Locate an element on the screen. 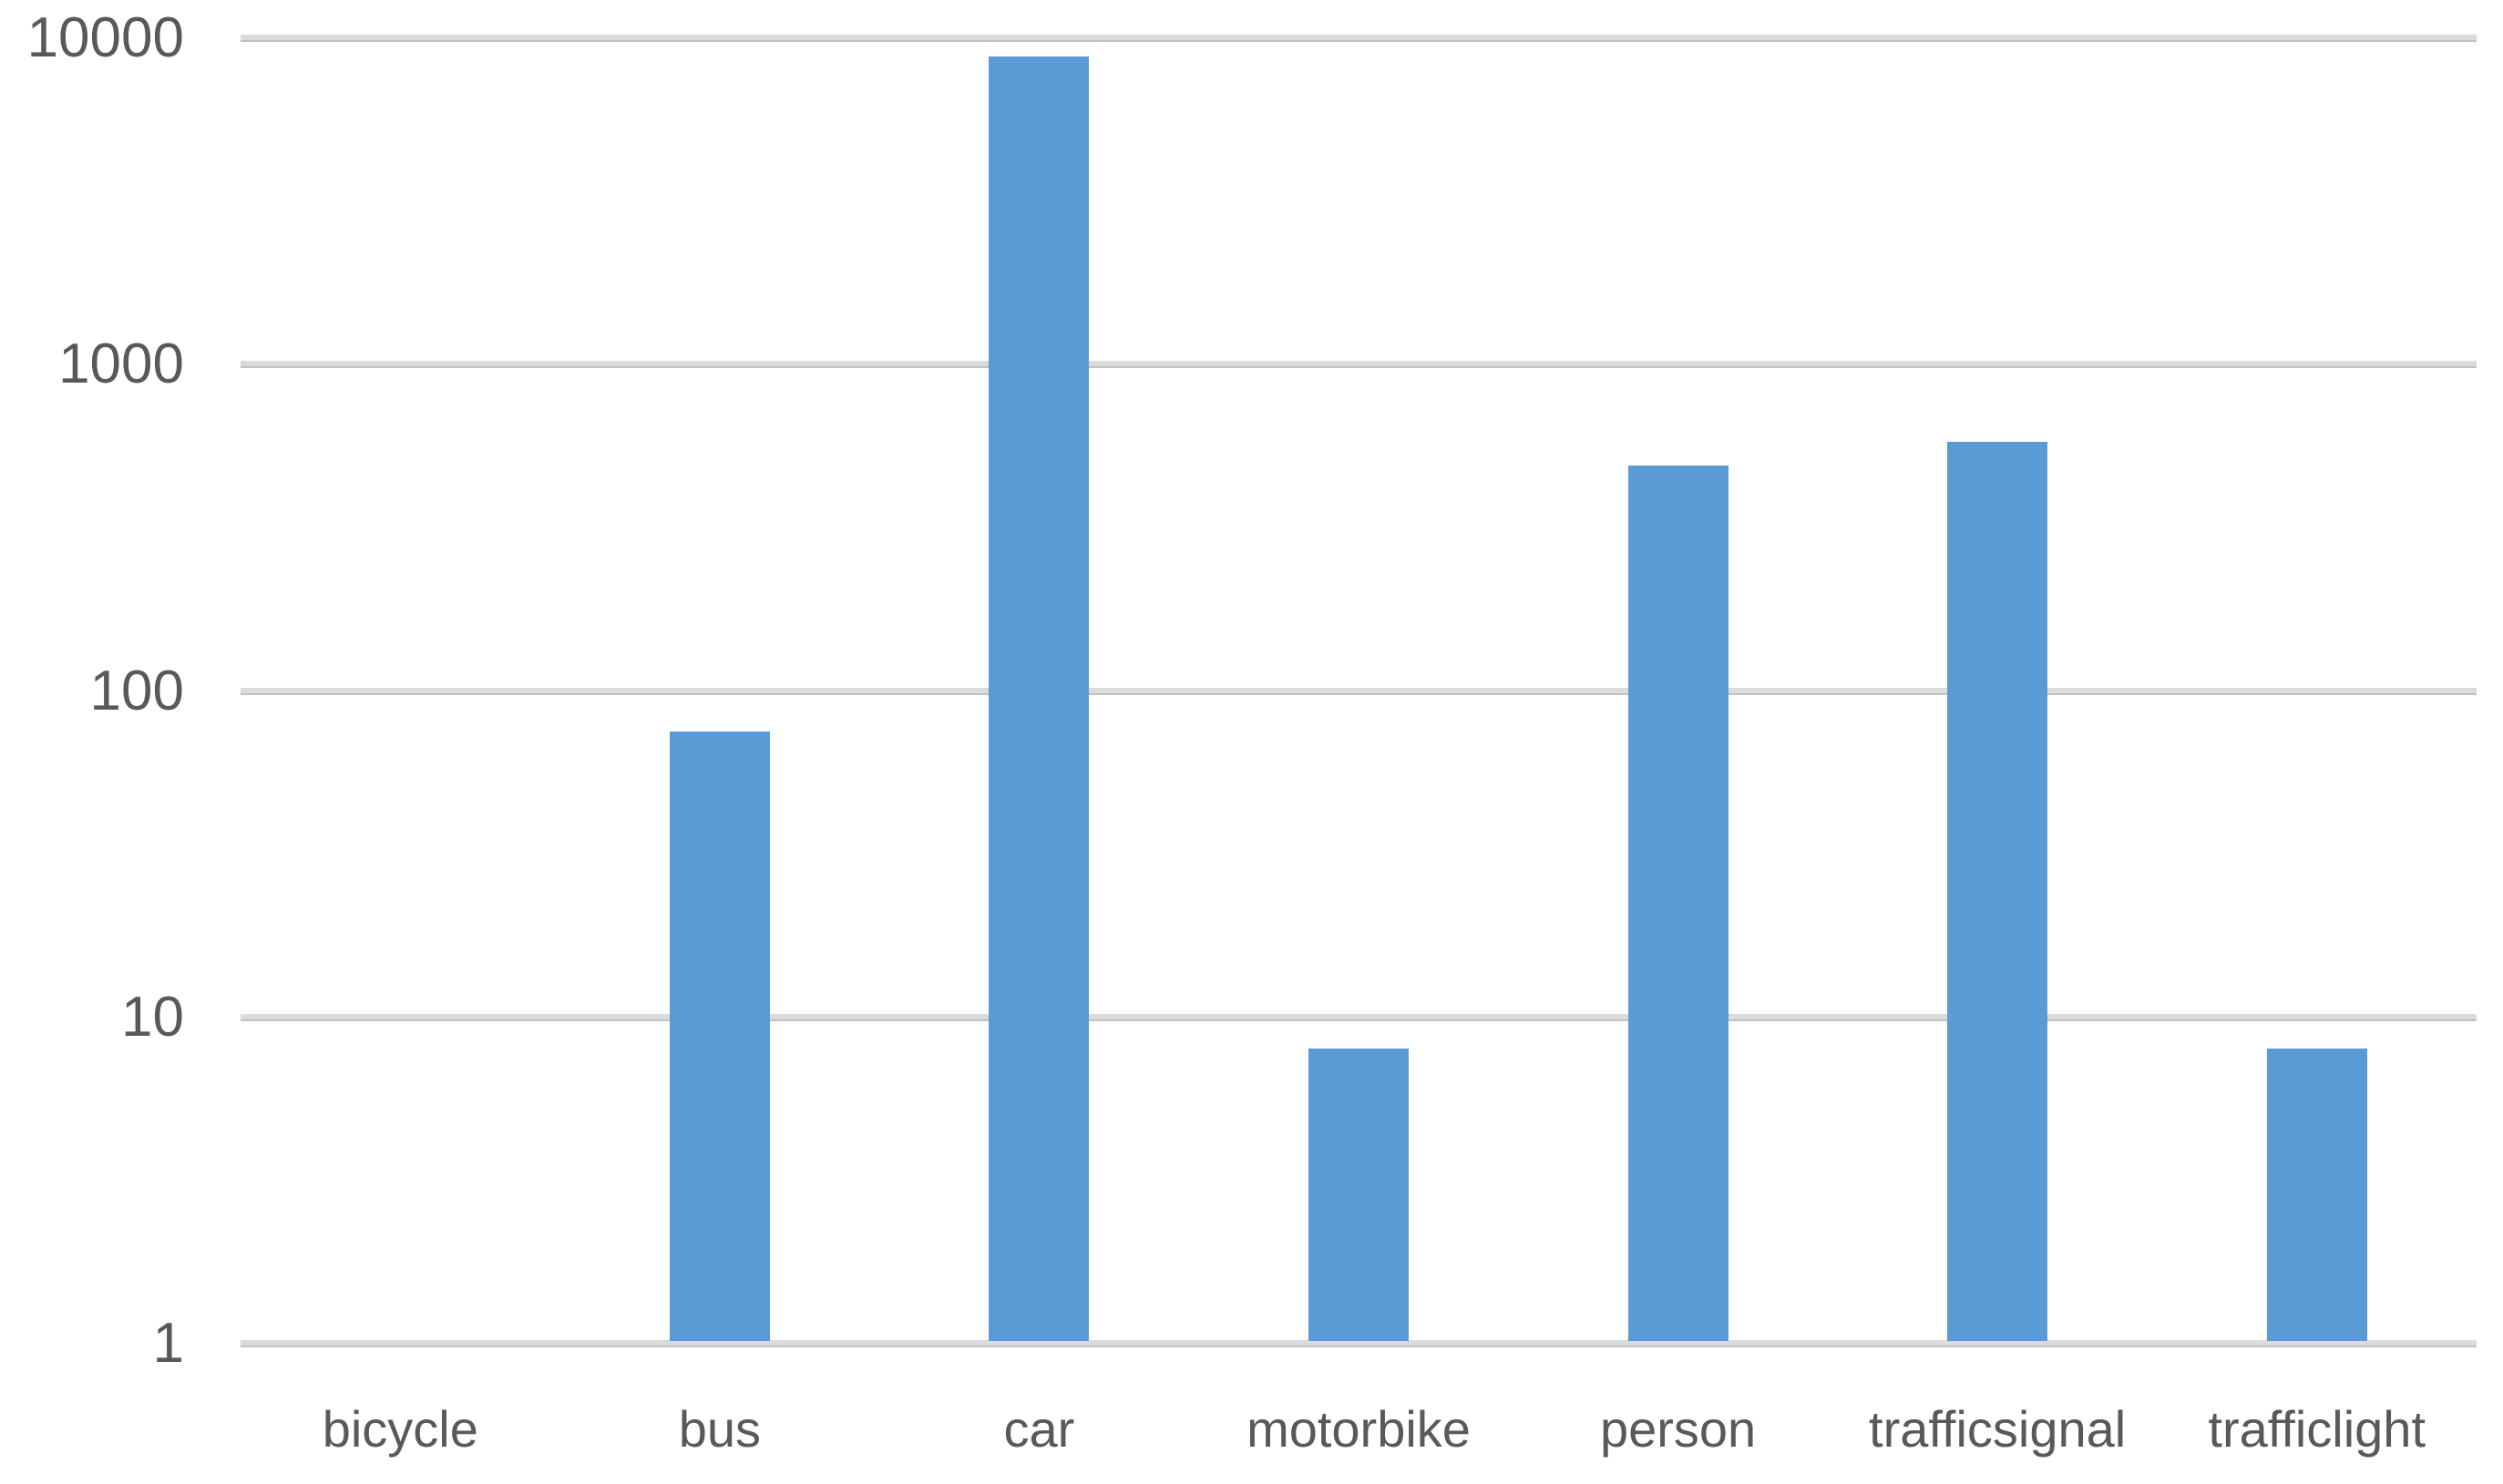 The height and width of the screenshot is (1484, 2503). x-axis-category-label-bus: bus is located at coordinates (719, 1429).